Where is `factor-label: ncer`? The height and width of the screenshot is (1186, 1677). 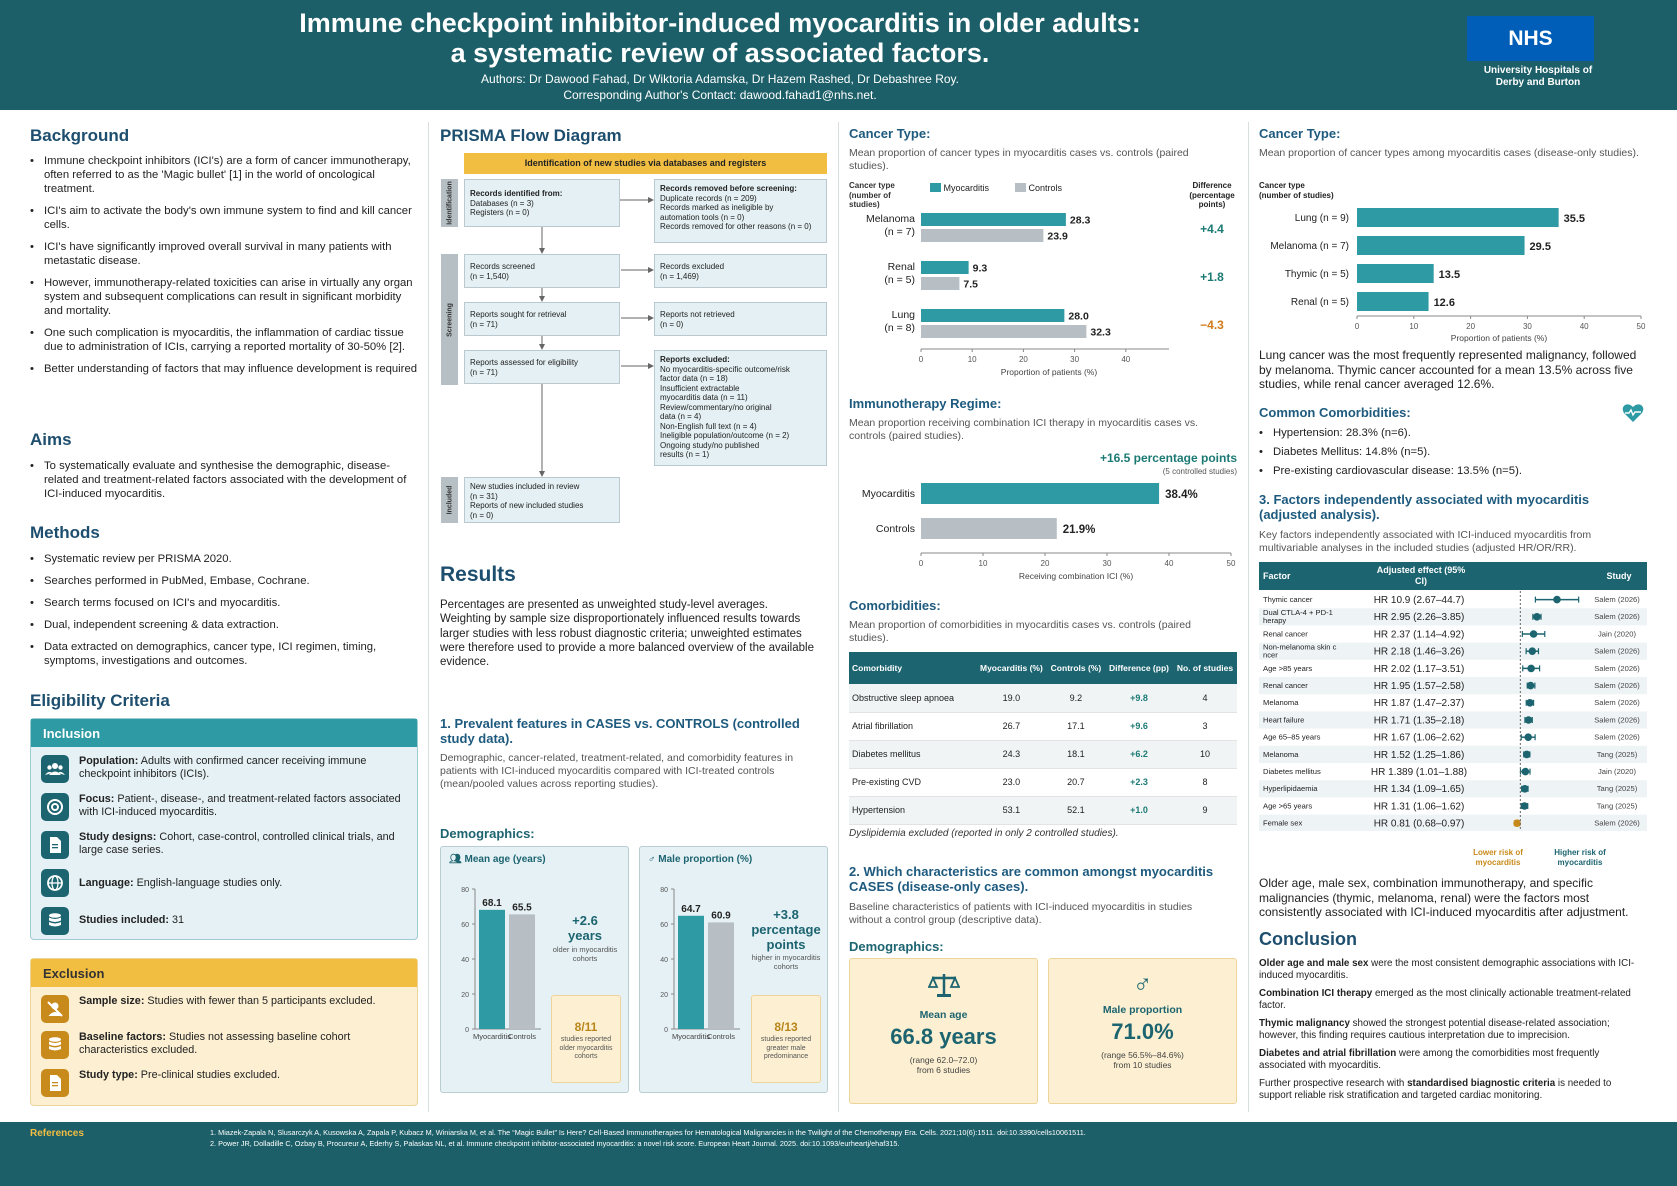 factor-label: ncer is located at coordinates (1270, 655).